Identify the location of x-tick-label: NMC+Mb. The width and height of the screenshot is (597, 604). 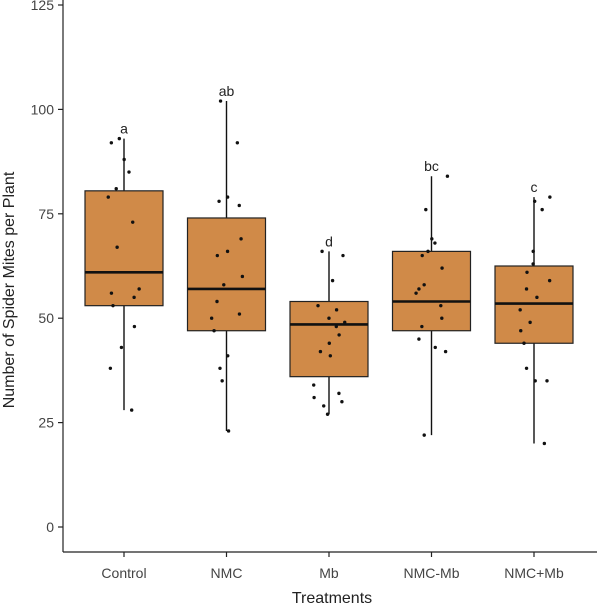
(534, 573).